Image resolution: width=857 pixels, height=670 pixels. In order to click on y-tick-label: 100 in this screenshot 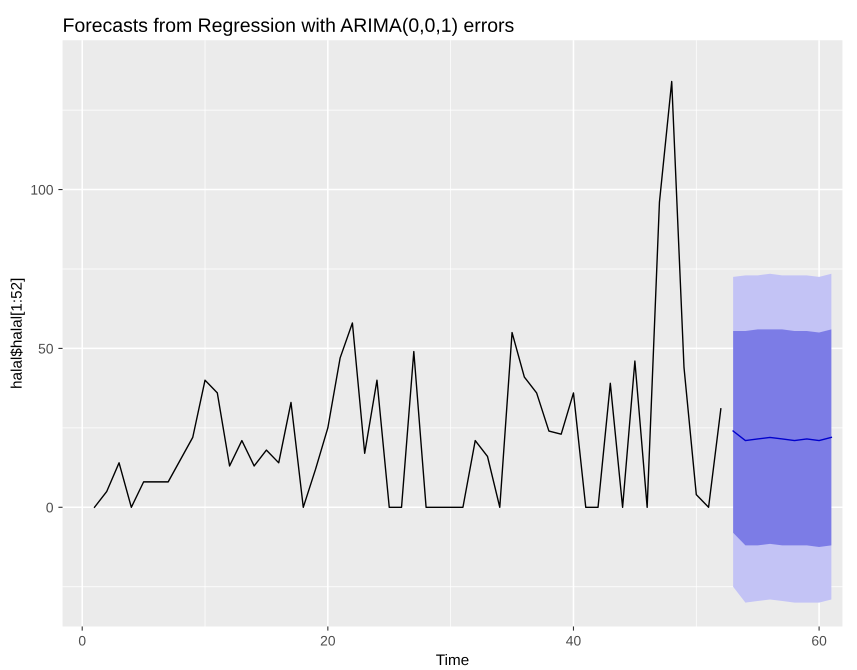, I will do `click(42, 189)`.